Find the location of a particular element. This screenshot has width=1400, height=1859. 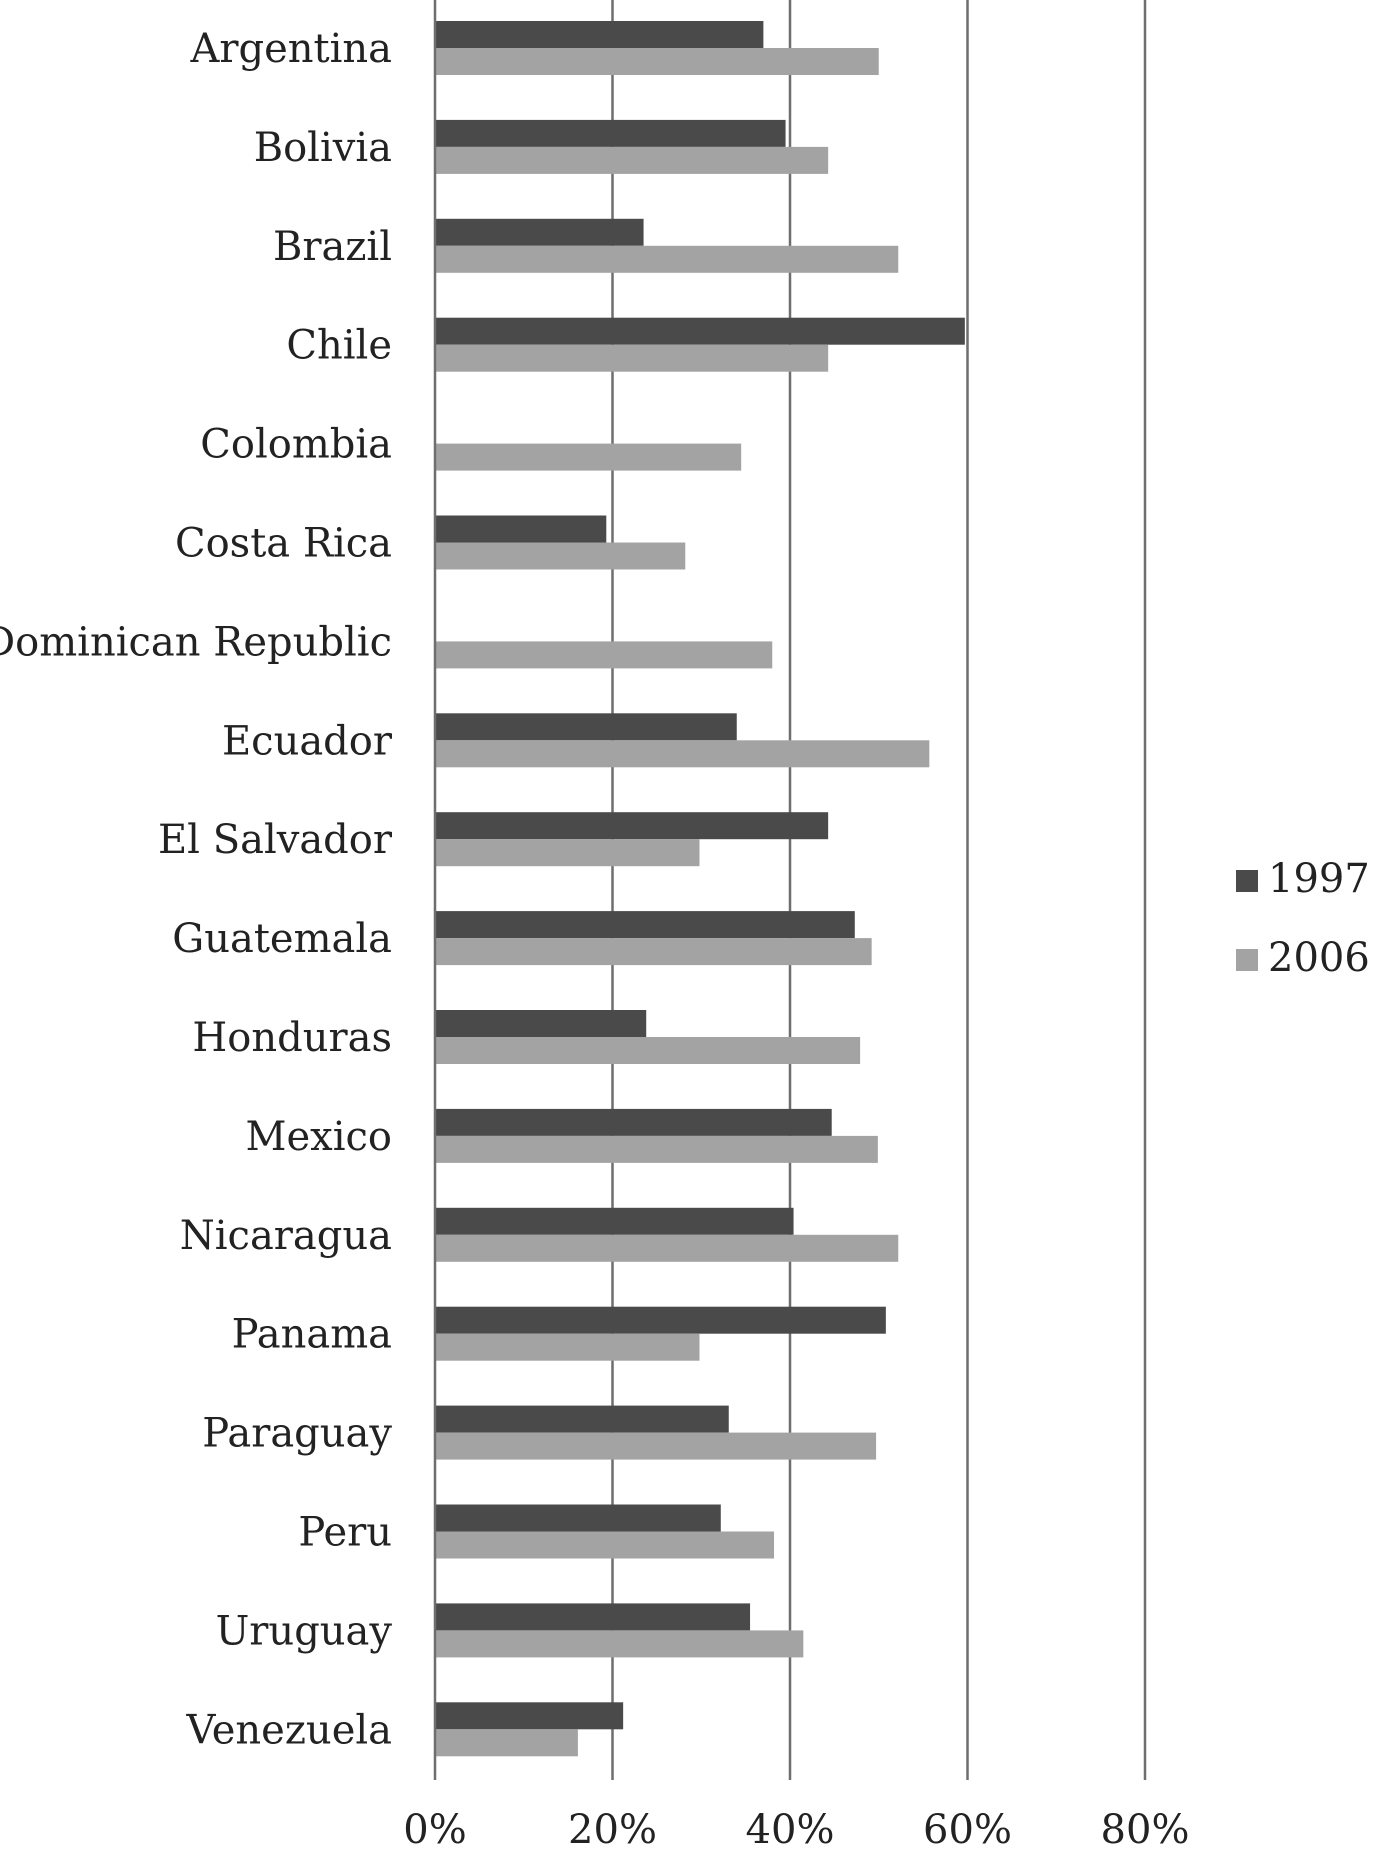

bar-1997-chile is located at coordinates (700, 331).